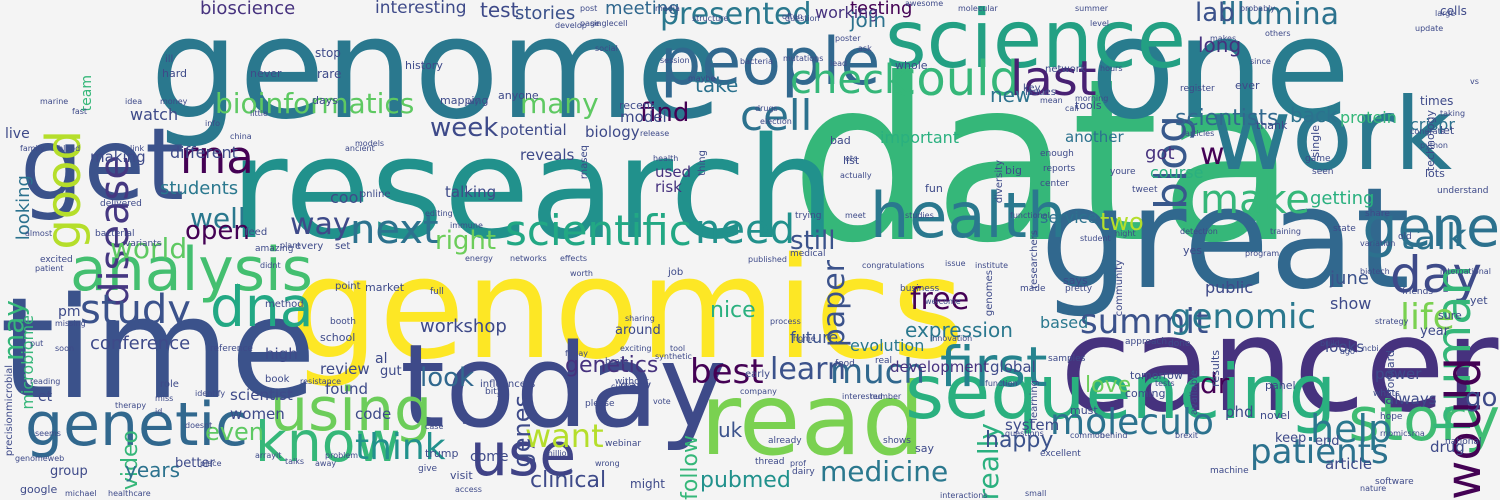 The height and width of the screenshot is (500, 1500). Describe the element at coordinates (1434, 237) in the screenshot. I see `word-talk: talk` at that location.